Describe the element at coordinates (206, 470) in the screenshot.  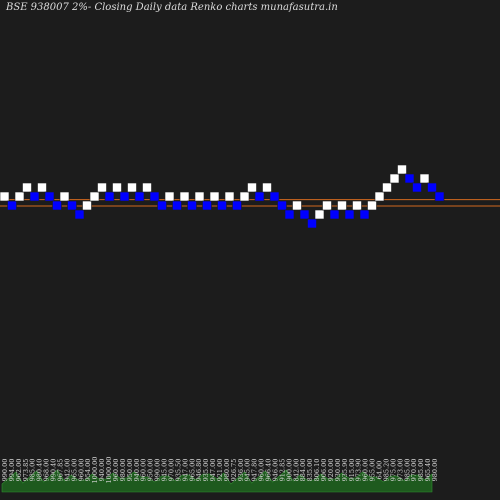
I see `x-tick-label: 935.00` at that location.